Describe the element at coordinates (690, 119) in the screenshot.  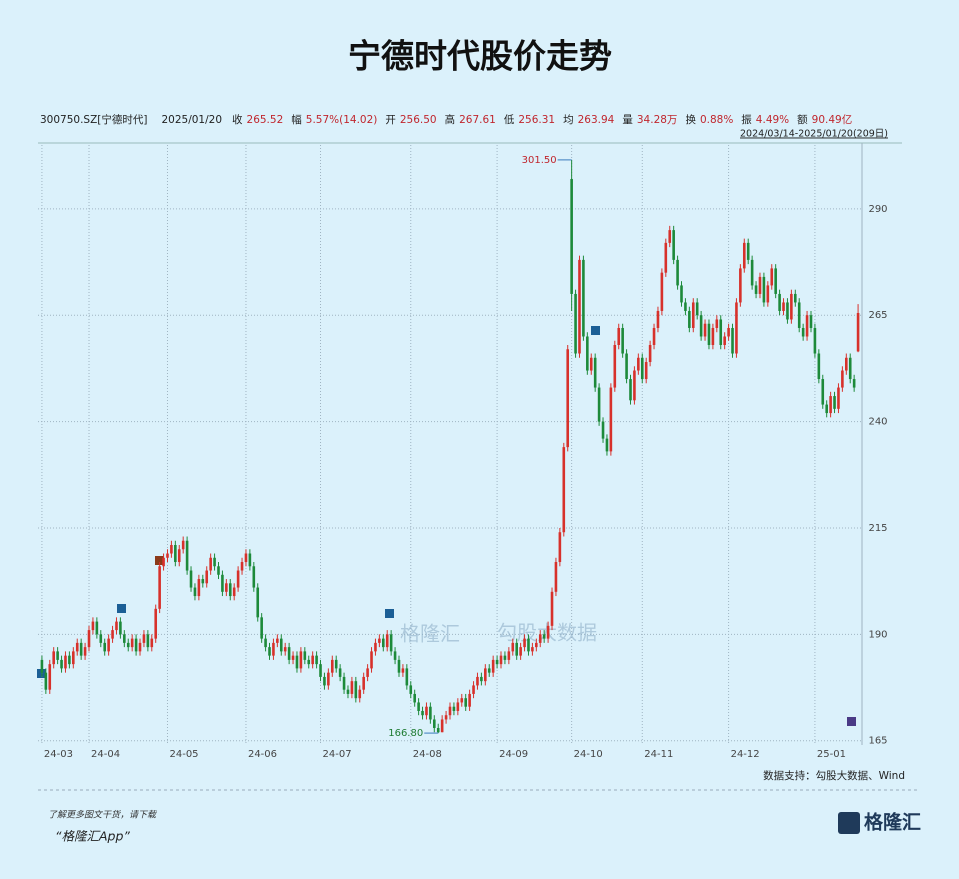
I see `quote-label: 换` at that location.